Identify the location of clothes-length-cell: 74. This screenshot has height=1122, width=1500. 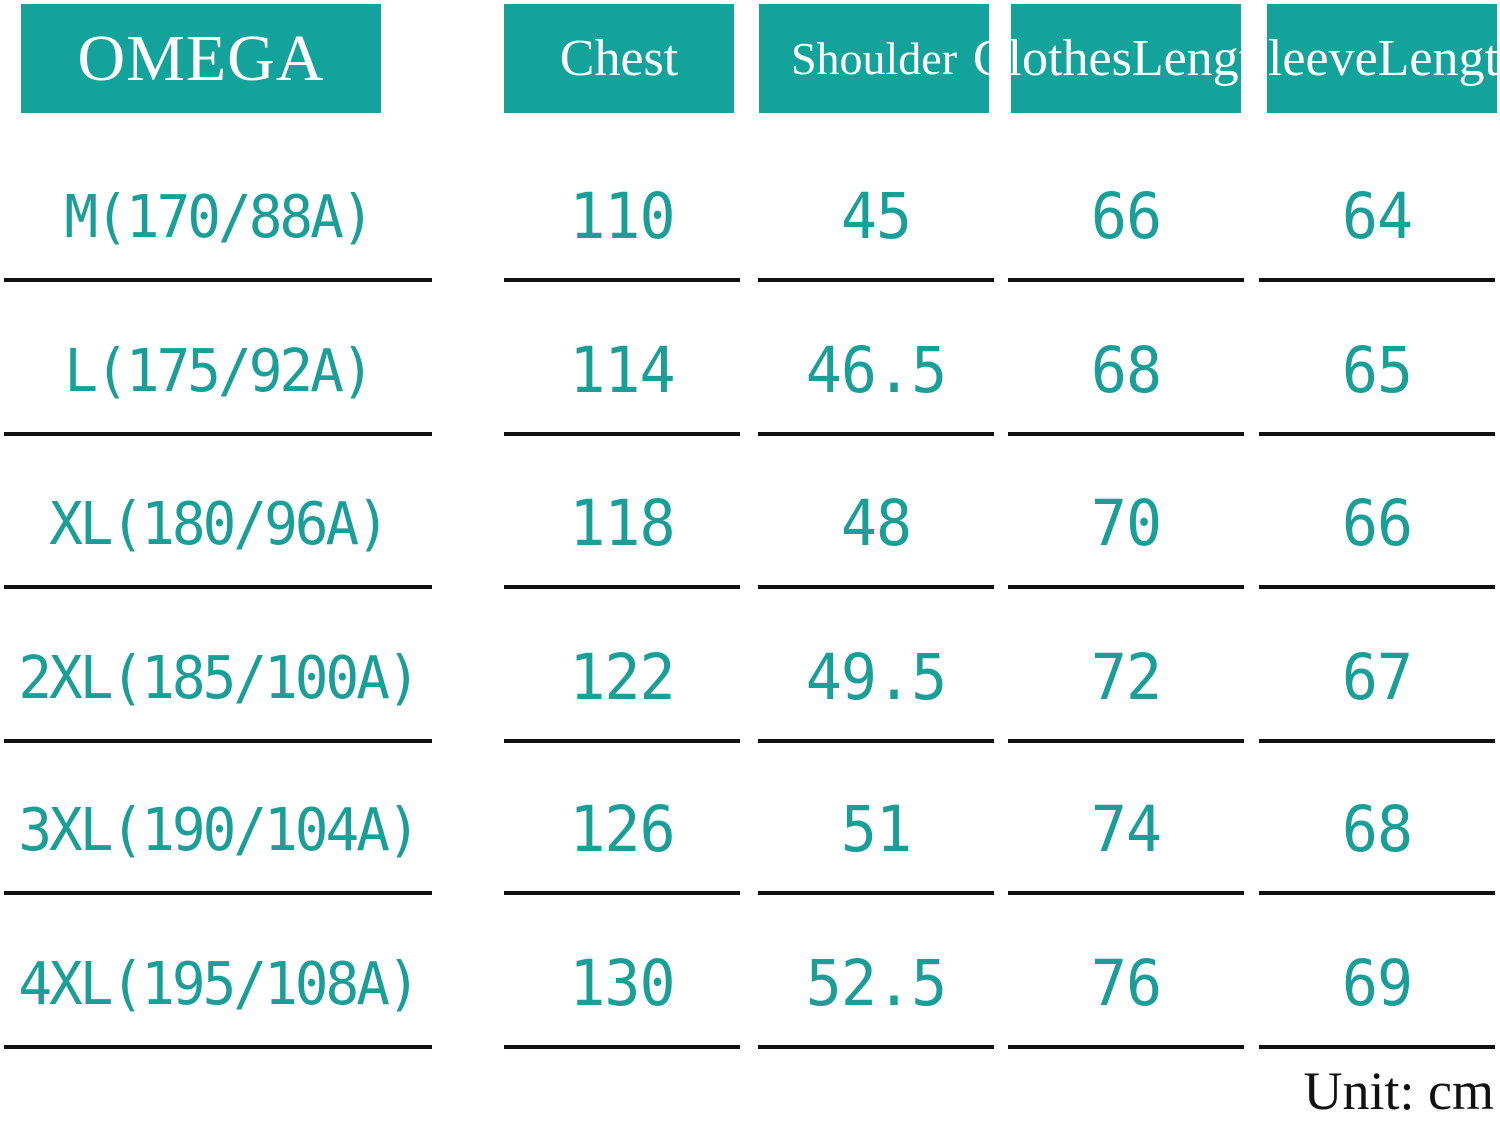
(1126, 830).